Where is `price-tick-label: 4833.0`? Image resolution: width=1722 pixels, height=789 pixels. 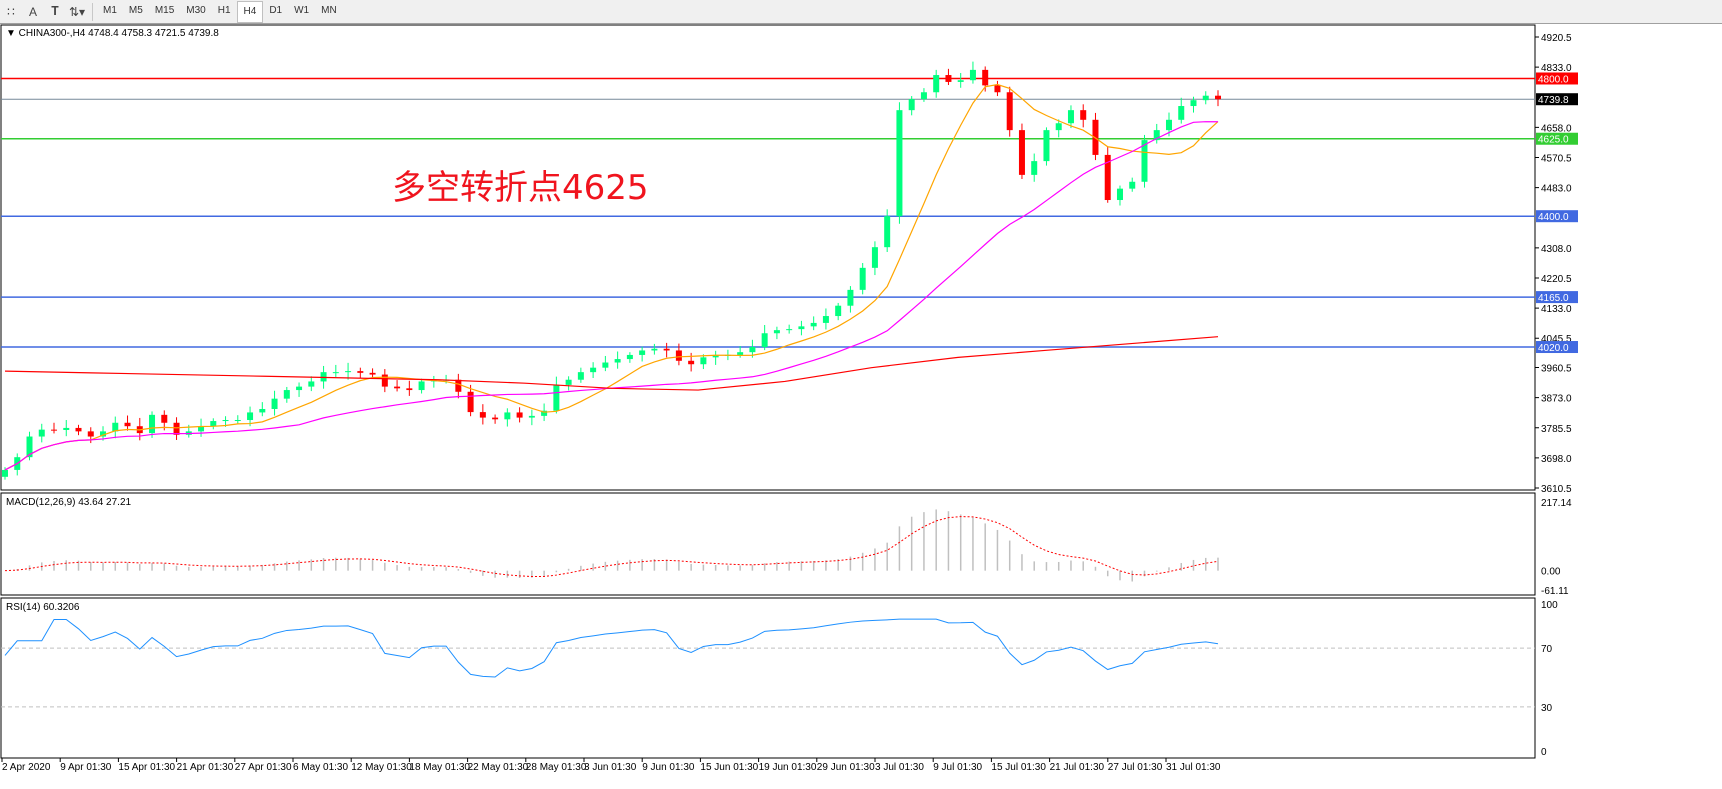
price-tick-label: 4833.0 is located at coordinates (1556, 68).